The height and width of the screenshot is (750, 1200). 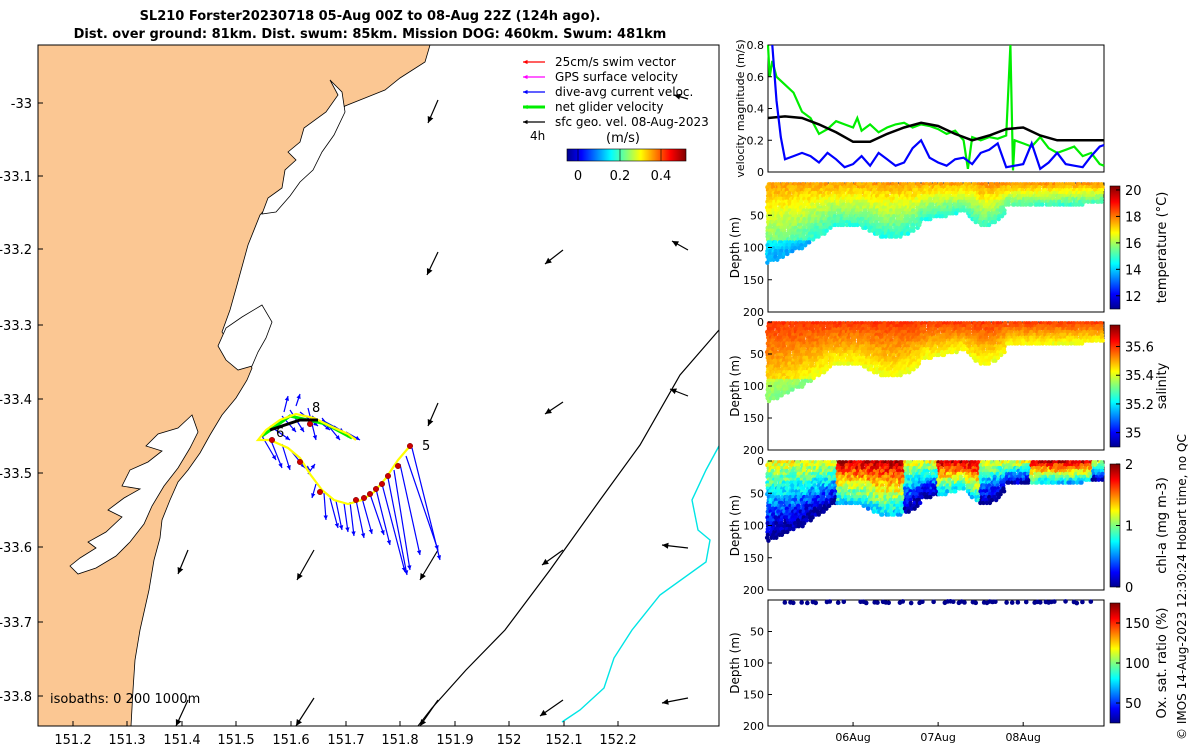 What do you see at coordinates (525, 62) in the screenshot?
I see `legend-arrow-0-head` at bounding box center [525, 62].